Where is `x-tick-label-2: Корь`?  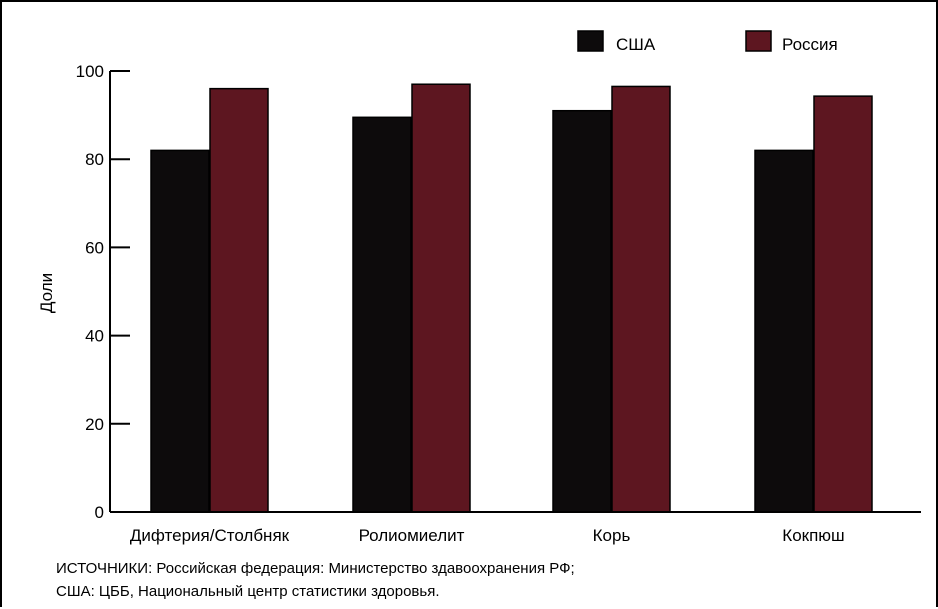 x-tick-label-2: Корь is located at coordinates (612, 535).